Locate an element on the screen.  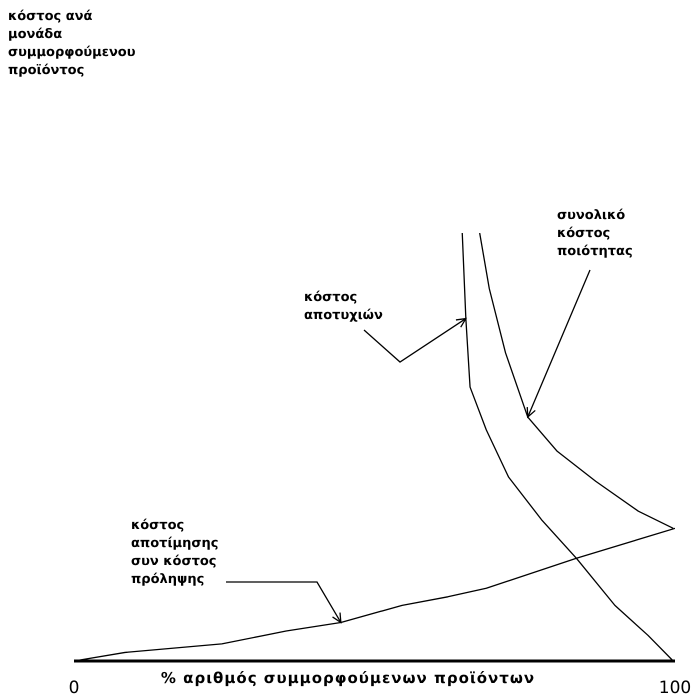
x-axis-title: % αριθμός συμμορφούμενων προϊόντων is located at coordinates (348, 678).